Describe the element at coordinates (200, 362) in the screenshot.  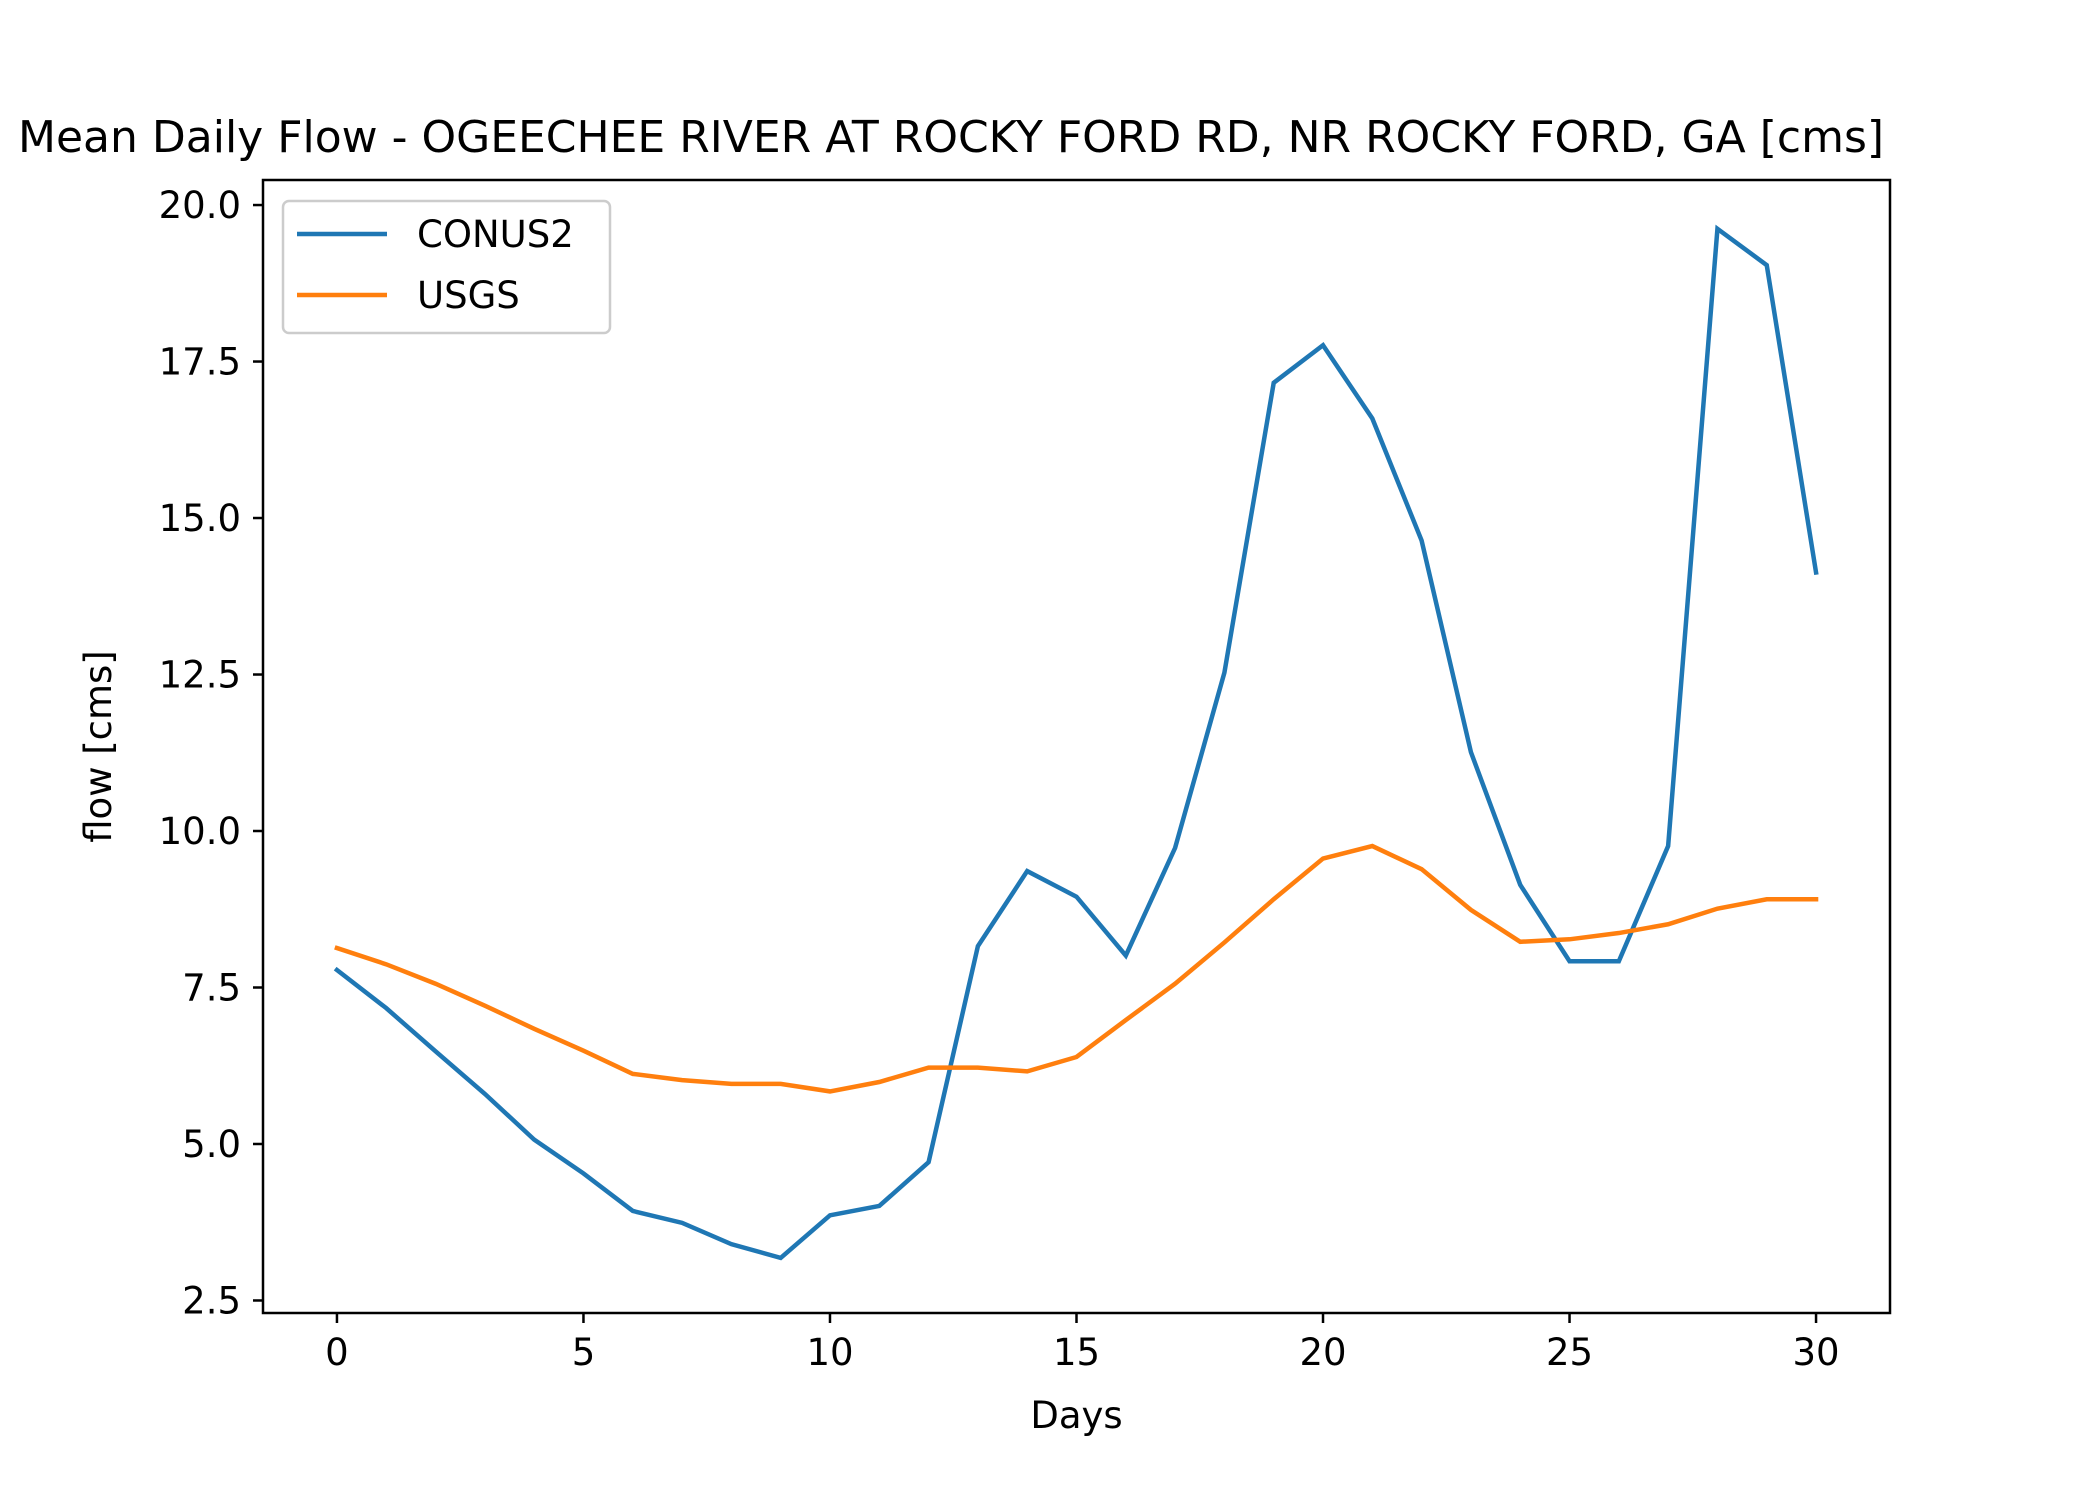
I see `y-tick-label: 17.5` at that location.